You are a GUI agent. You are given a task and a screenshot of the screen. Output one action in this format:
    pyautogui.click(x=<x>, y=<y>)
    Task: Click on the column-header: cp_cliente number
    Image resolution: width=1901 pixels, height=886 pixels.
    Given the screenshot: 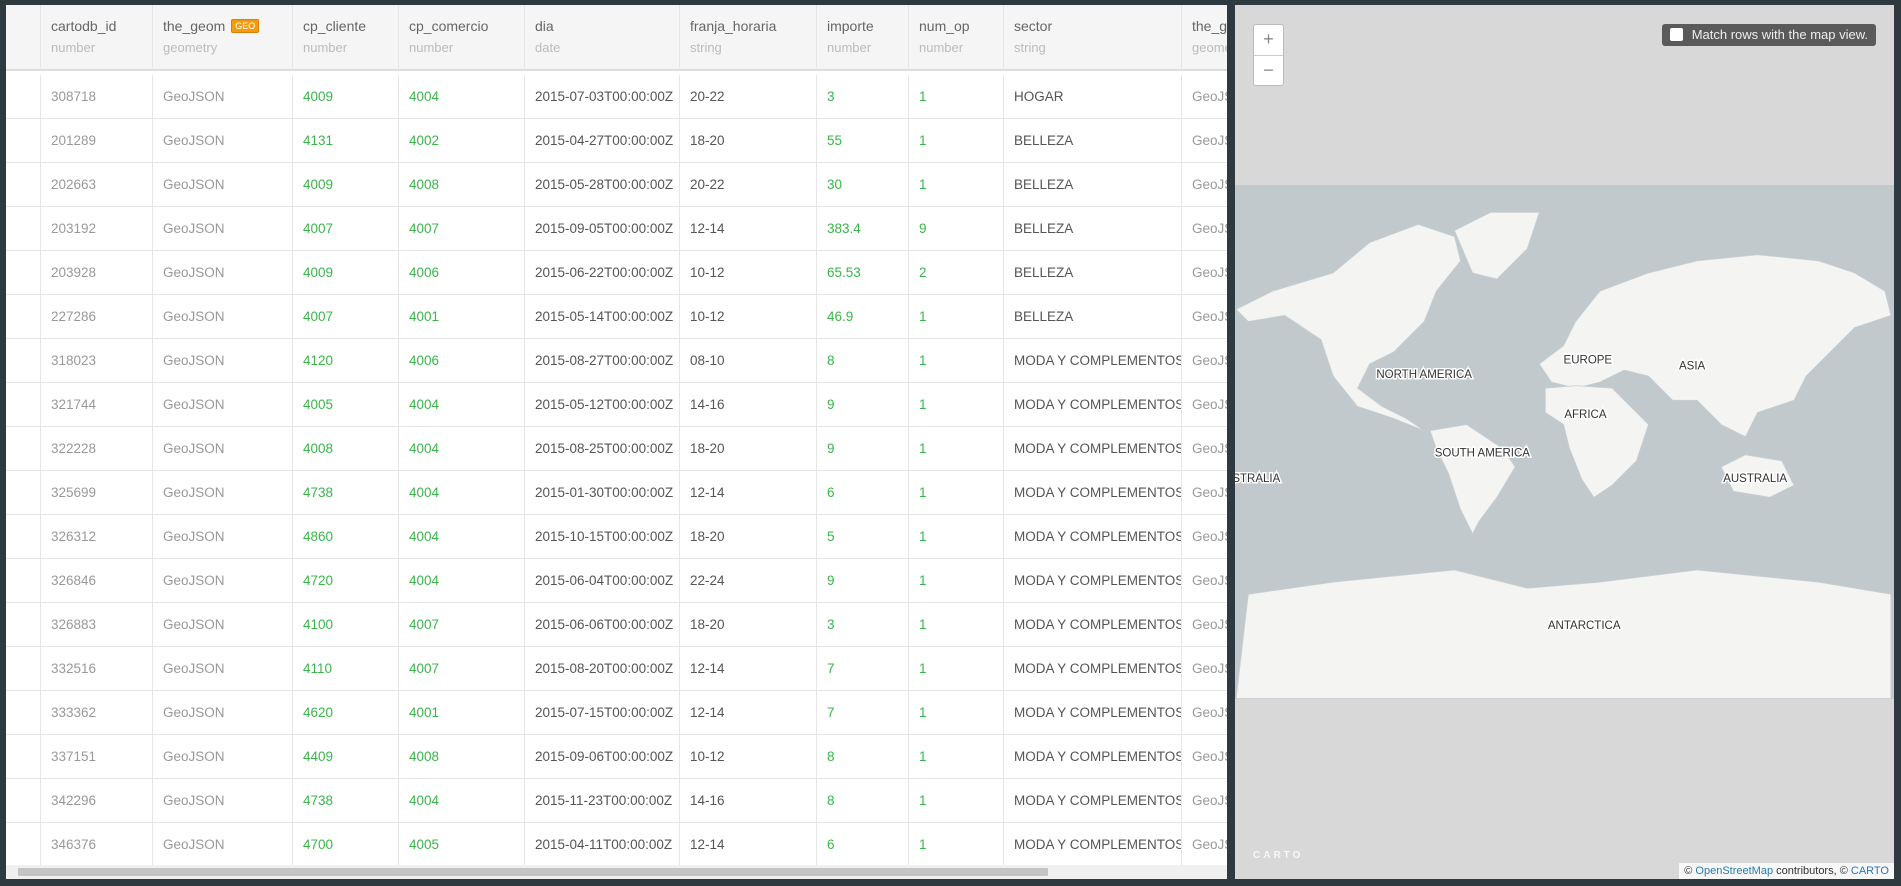 What is the action you would take?
    pyautogui.click(x=345, y=38)
    